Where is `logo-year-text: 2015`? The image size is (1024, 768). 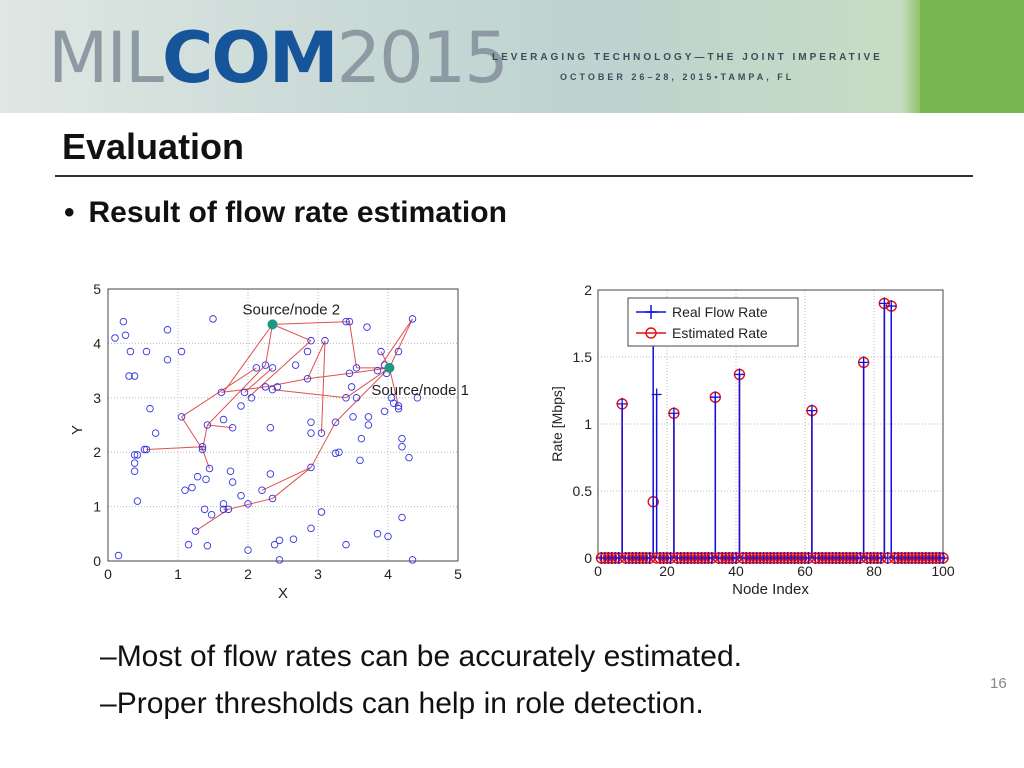
logo-year-text: 2015 is located at coordinates (422, 58).